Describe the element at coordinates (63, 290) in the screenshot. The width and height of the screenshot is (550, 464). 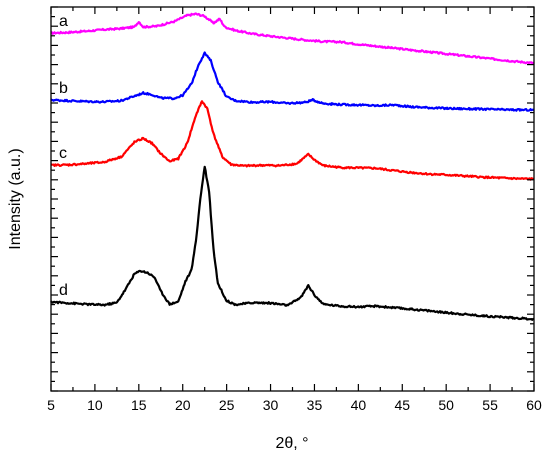
I see `series-label-d: d` at that location.